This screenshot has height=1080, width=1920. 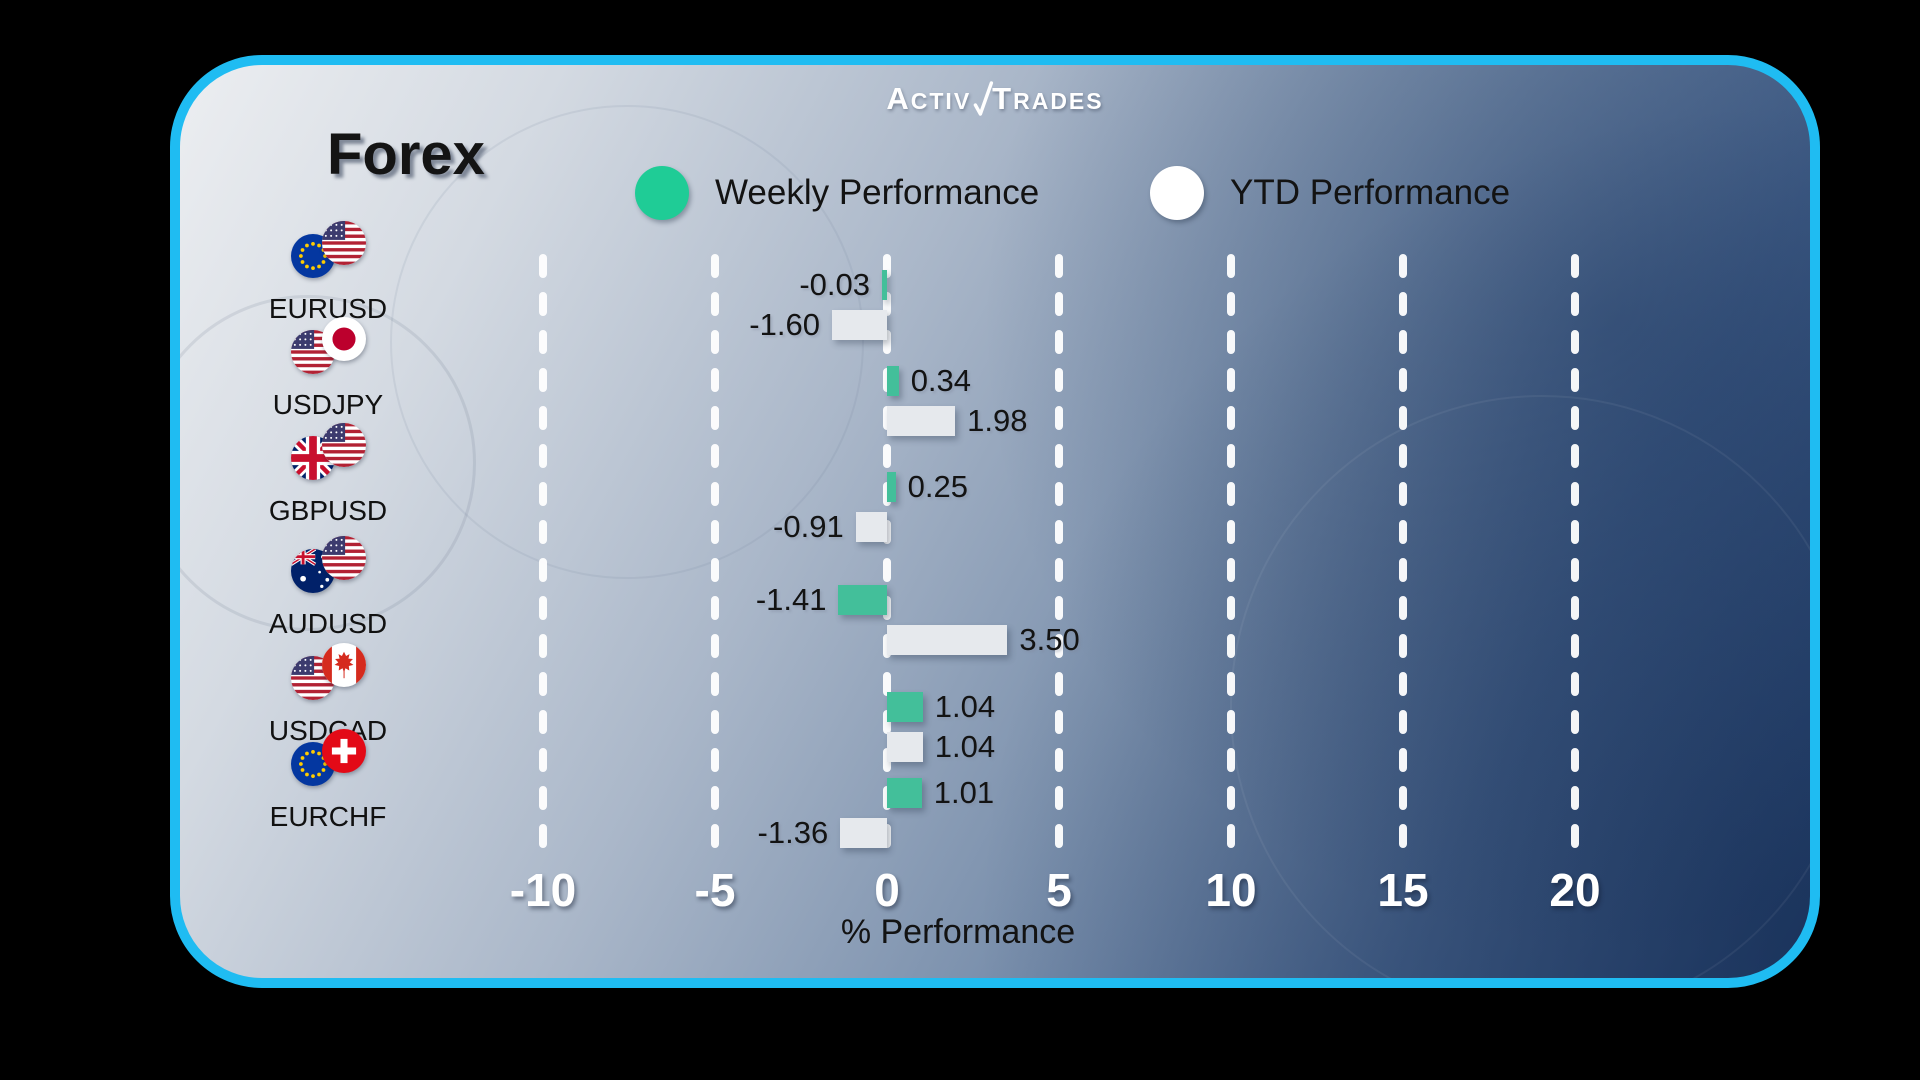 I want to click on audusd-ytd-bar, so click(x=947, y=640).